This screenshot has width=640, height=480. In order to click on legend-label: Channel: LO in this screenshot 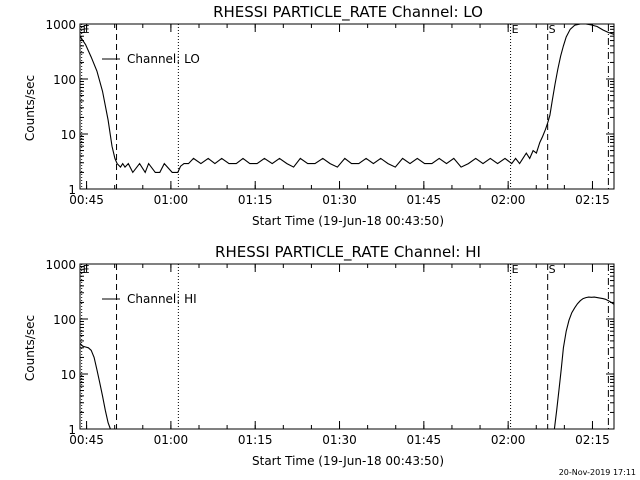, I will do `click(163, 59)`.